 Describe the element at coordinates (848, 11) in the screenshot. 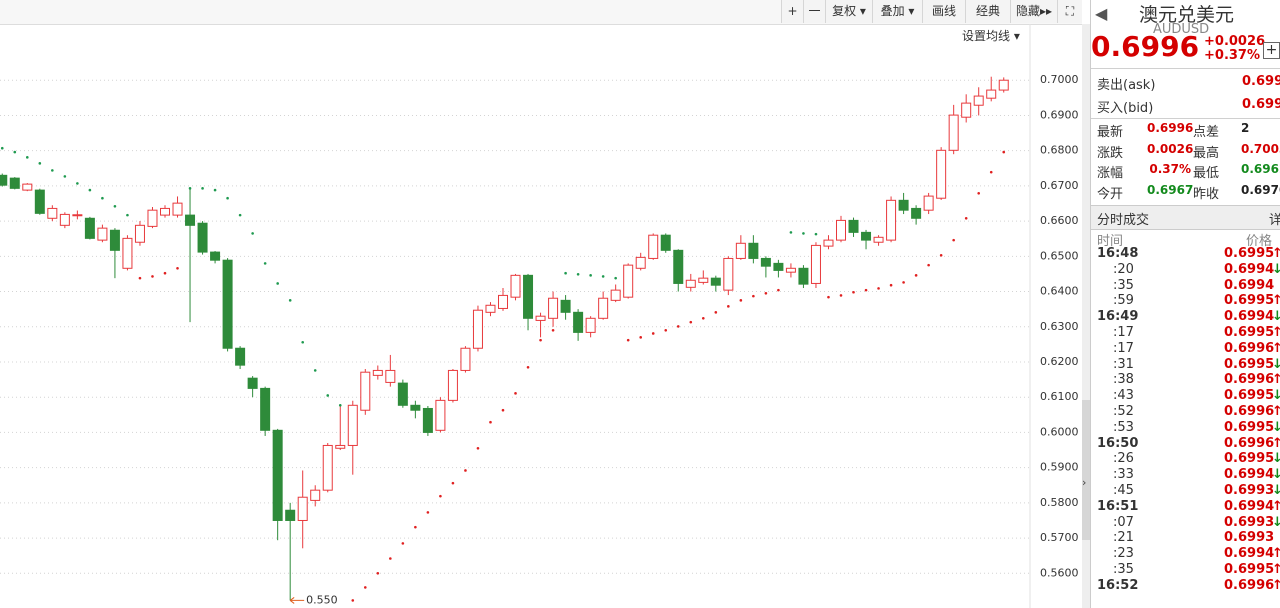

I see `adjust-button: 复权 ▾` at that location.